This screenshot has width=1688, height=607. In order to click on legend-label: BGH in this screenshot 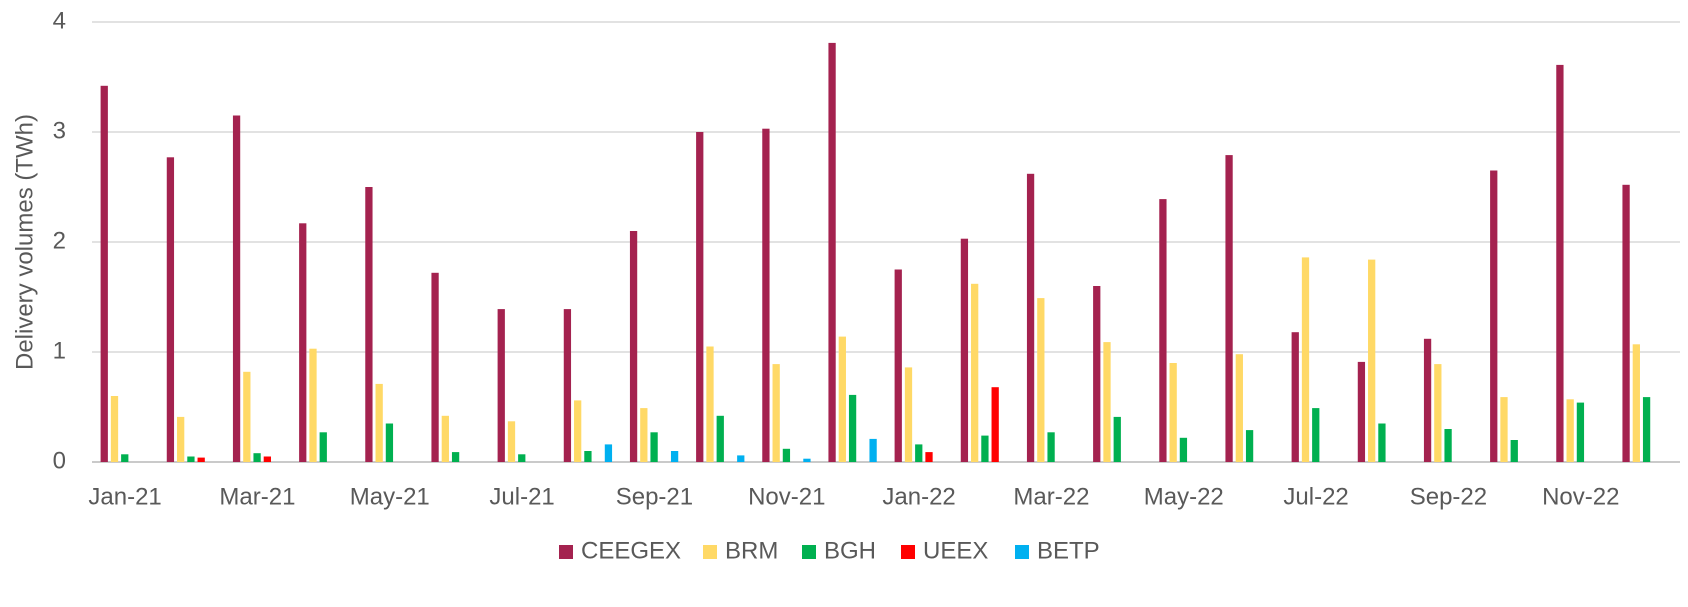, I will do `click(850, 550)`.